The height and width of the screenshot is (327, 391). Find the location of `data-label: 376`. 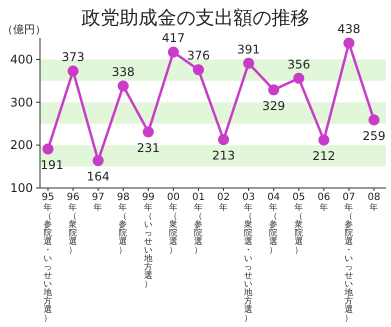

data-label: 376 is located at coordinates (198, 55).